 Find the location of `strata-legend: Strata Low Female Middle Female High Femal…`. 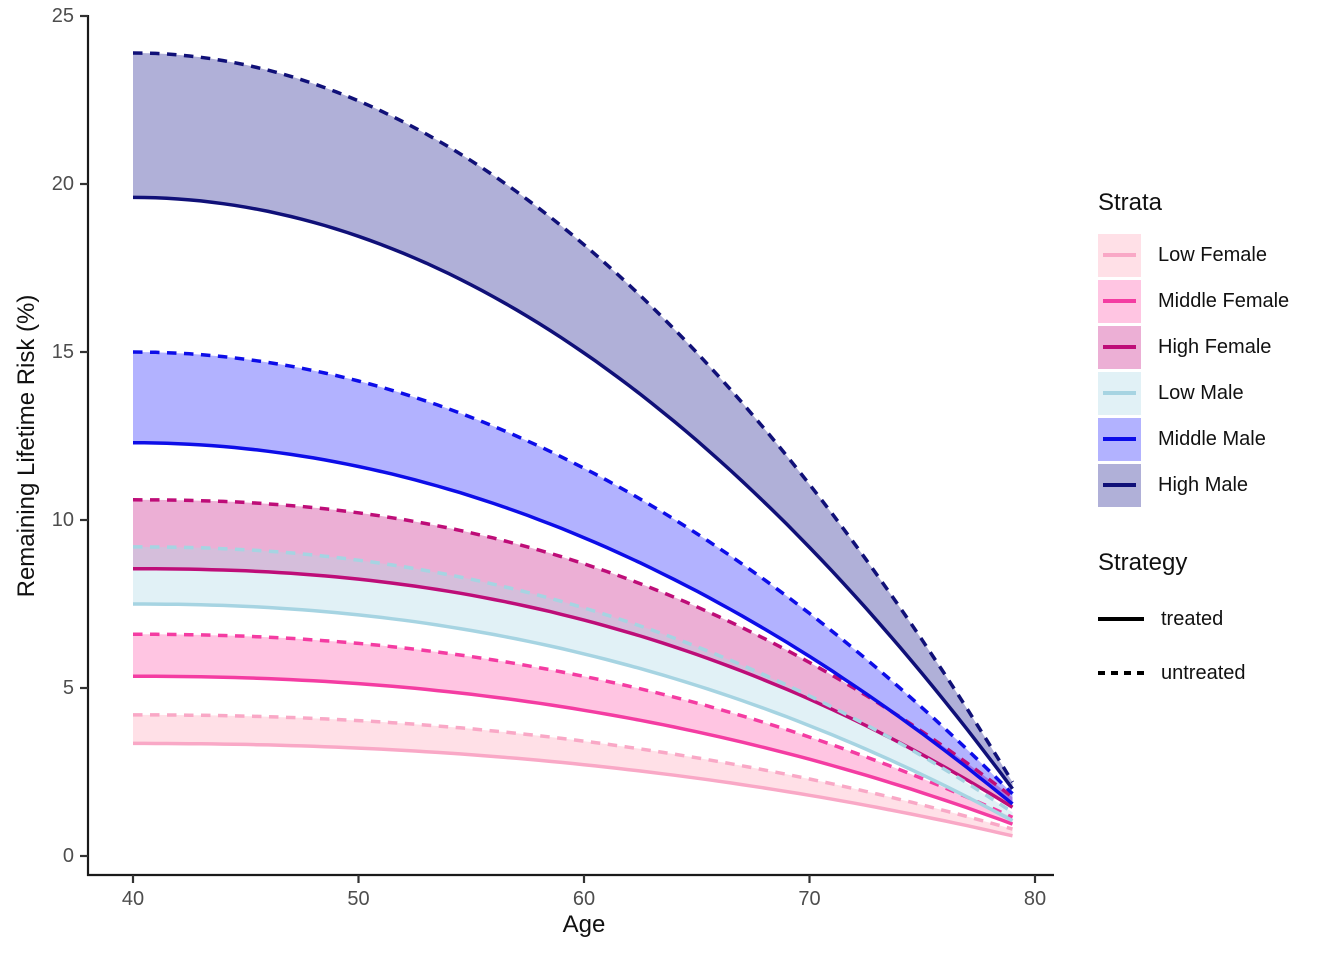

strata-legend: Strata Low Female Middle Female High Femal… is located at coordinates (1221, 348).